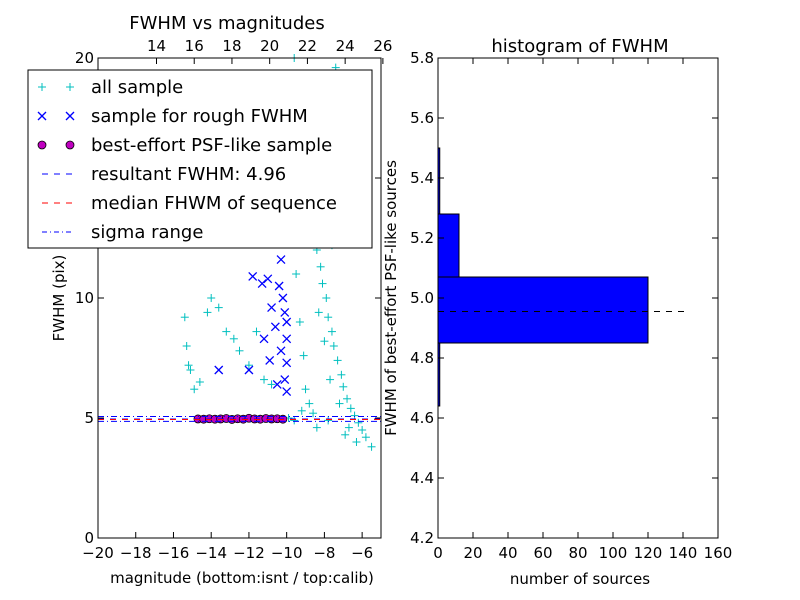 Image resolution: width=800 pixels, height=600 pixels. Describe the element at coordinates (718, 553) in the screenshot. I see `x-tick-label: 160` at that location.